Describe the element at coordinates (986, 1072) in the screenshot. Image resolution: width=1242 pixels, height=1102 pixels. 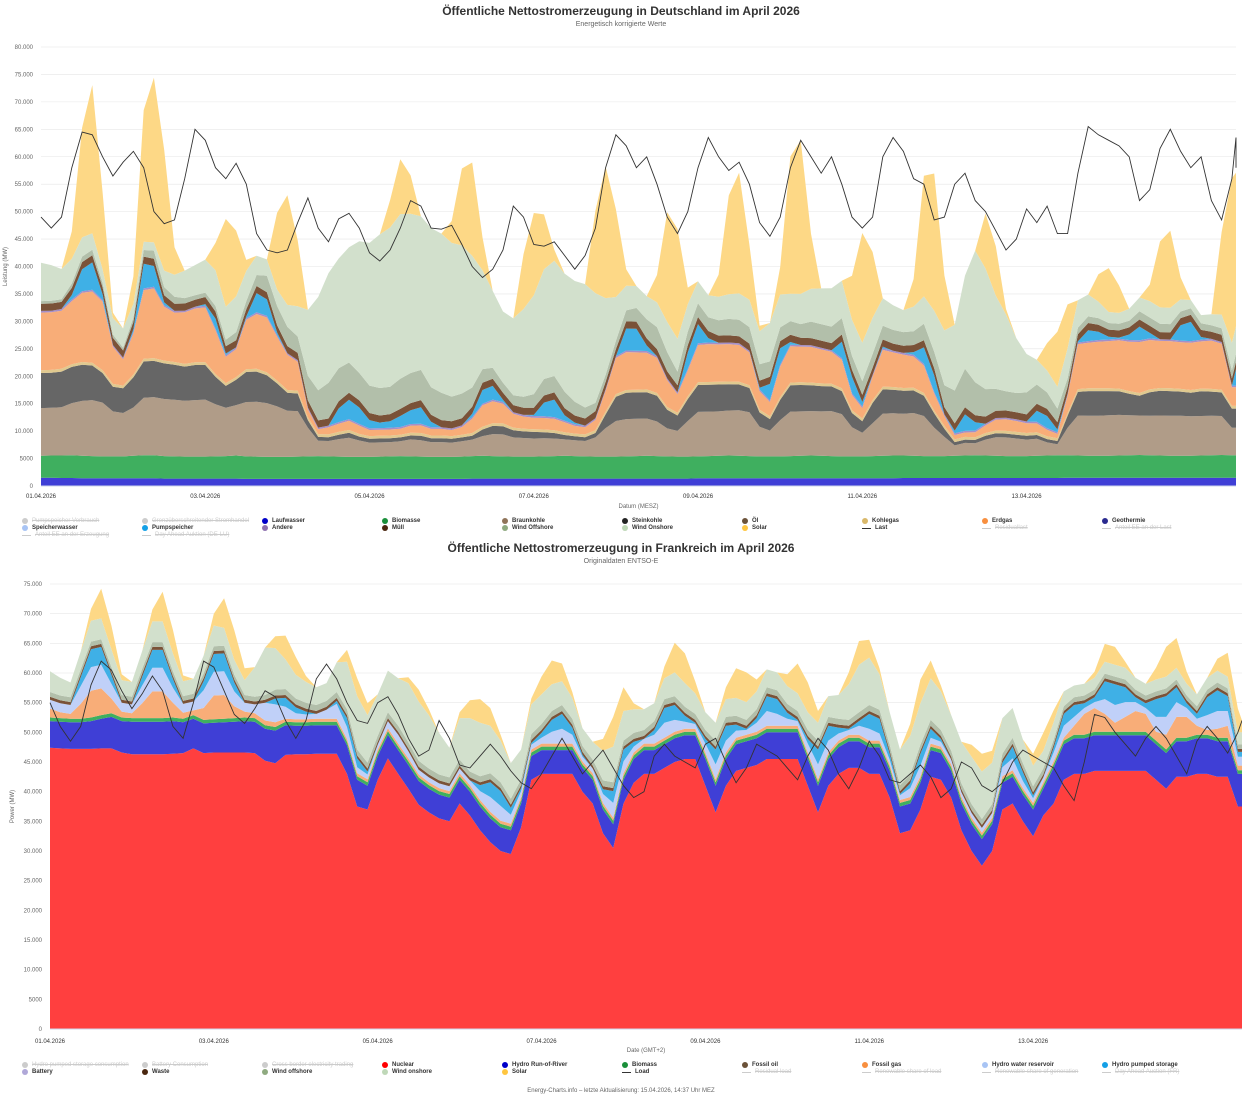
I see `legend-line-symbol-icon` at that location.